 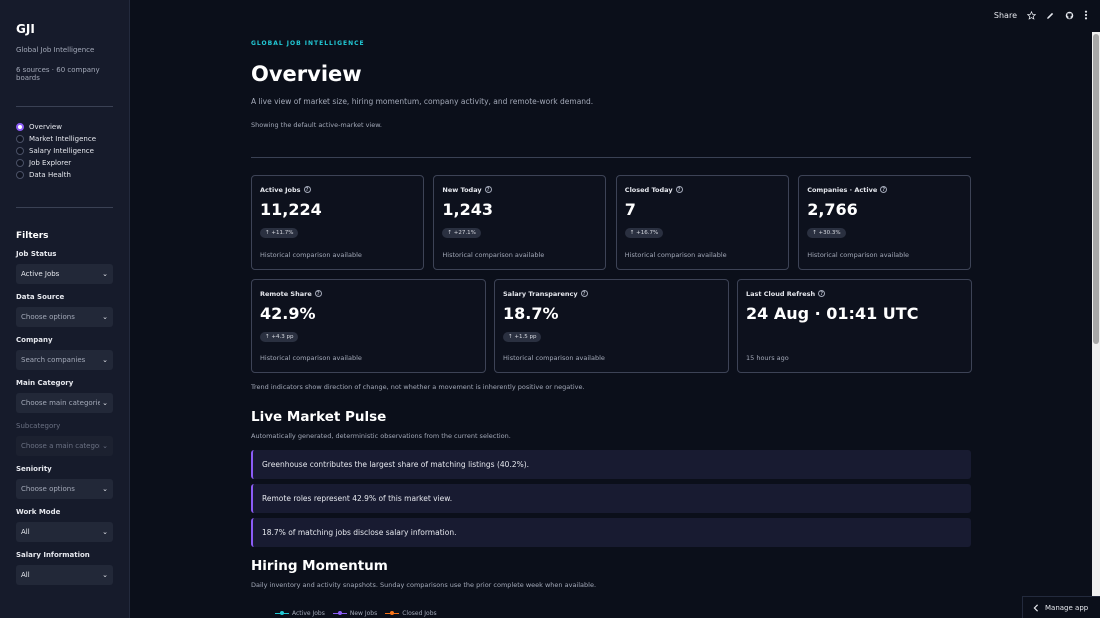 What do you see at coordinates (34, 340) in the screenshot?
I see `filter-label: Company` at bounding box center [34, 340].